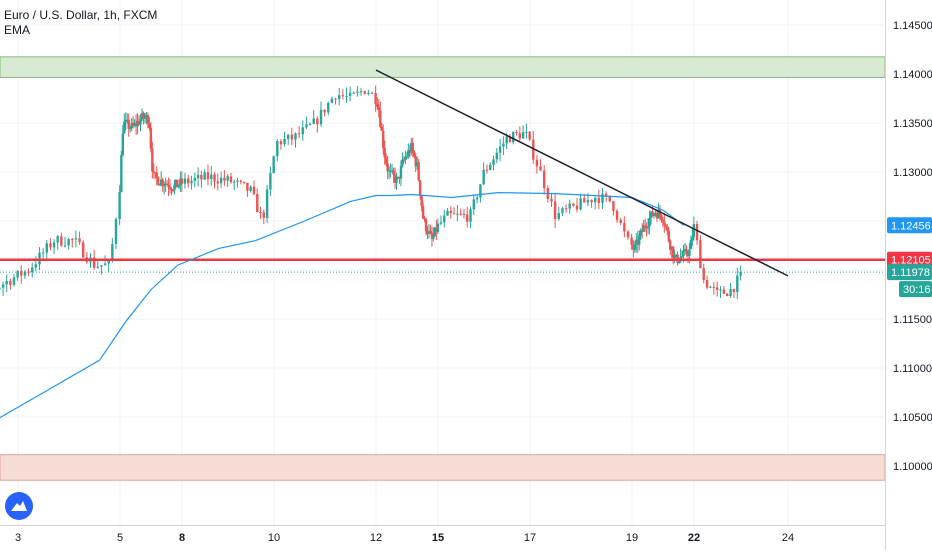 The width and height of the screenshot is (932, 555). What do you see at coordinates (912, 124) in the screenshot?
I see `y-tick-label: 1.13500` at bounding box center [912, 124].